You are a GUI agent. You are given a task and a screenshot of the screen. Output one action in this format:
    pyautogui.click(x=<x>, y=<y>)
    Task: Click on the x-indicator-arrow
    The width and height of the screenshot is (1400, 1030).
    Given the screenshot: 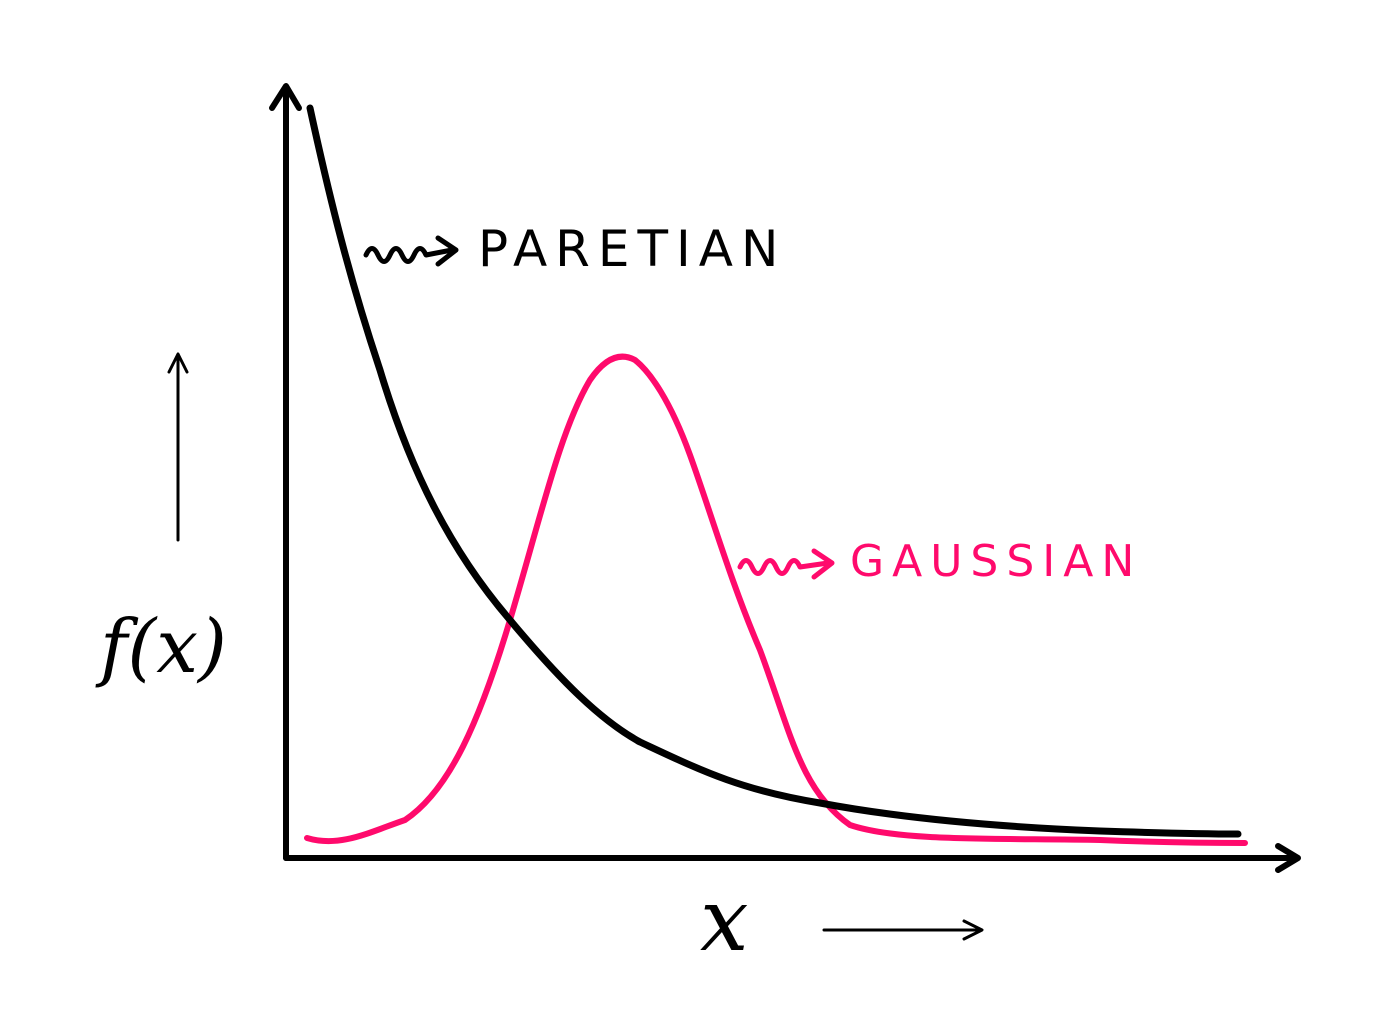 What is the action you would take?
    pyautogui.click(x=903, y=930)
    